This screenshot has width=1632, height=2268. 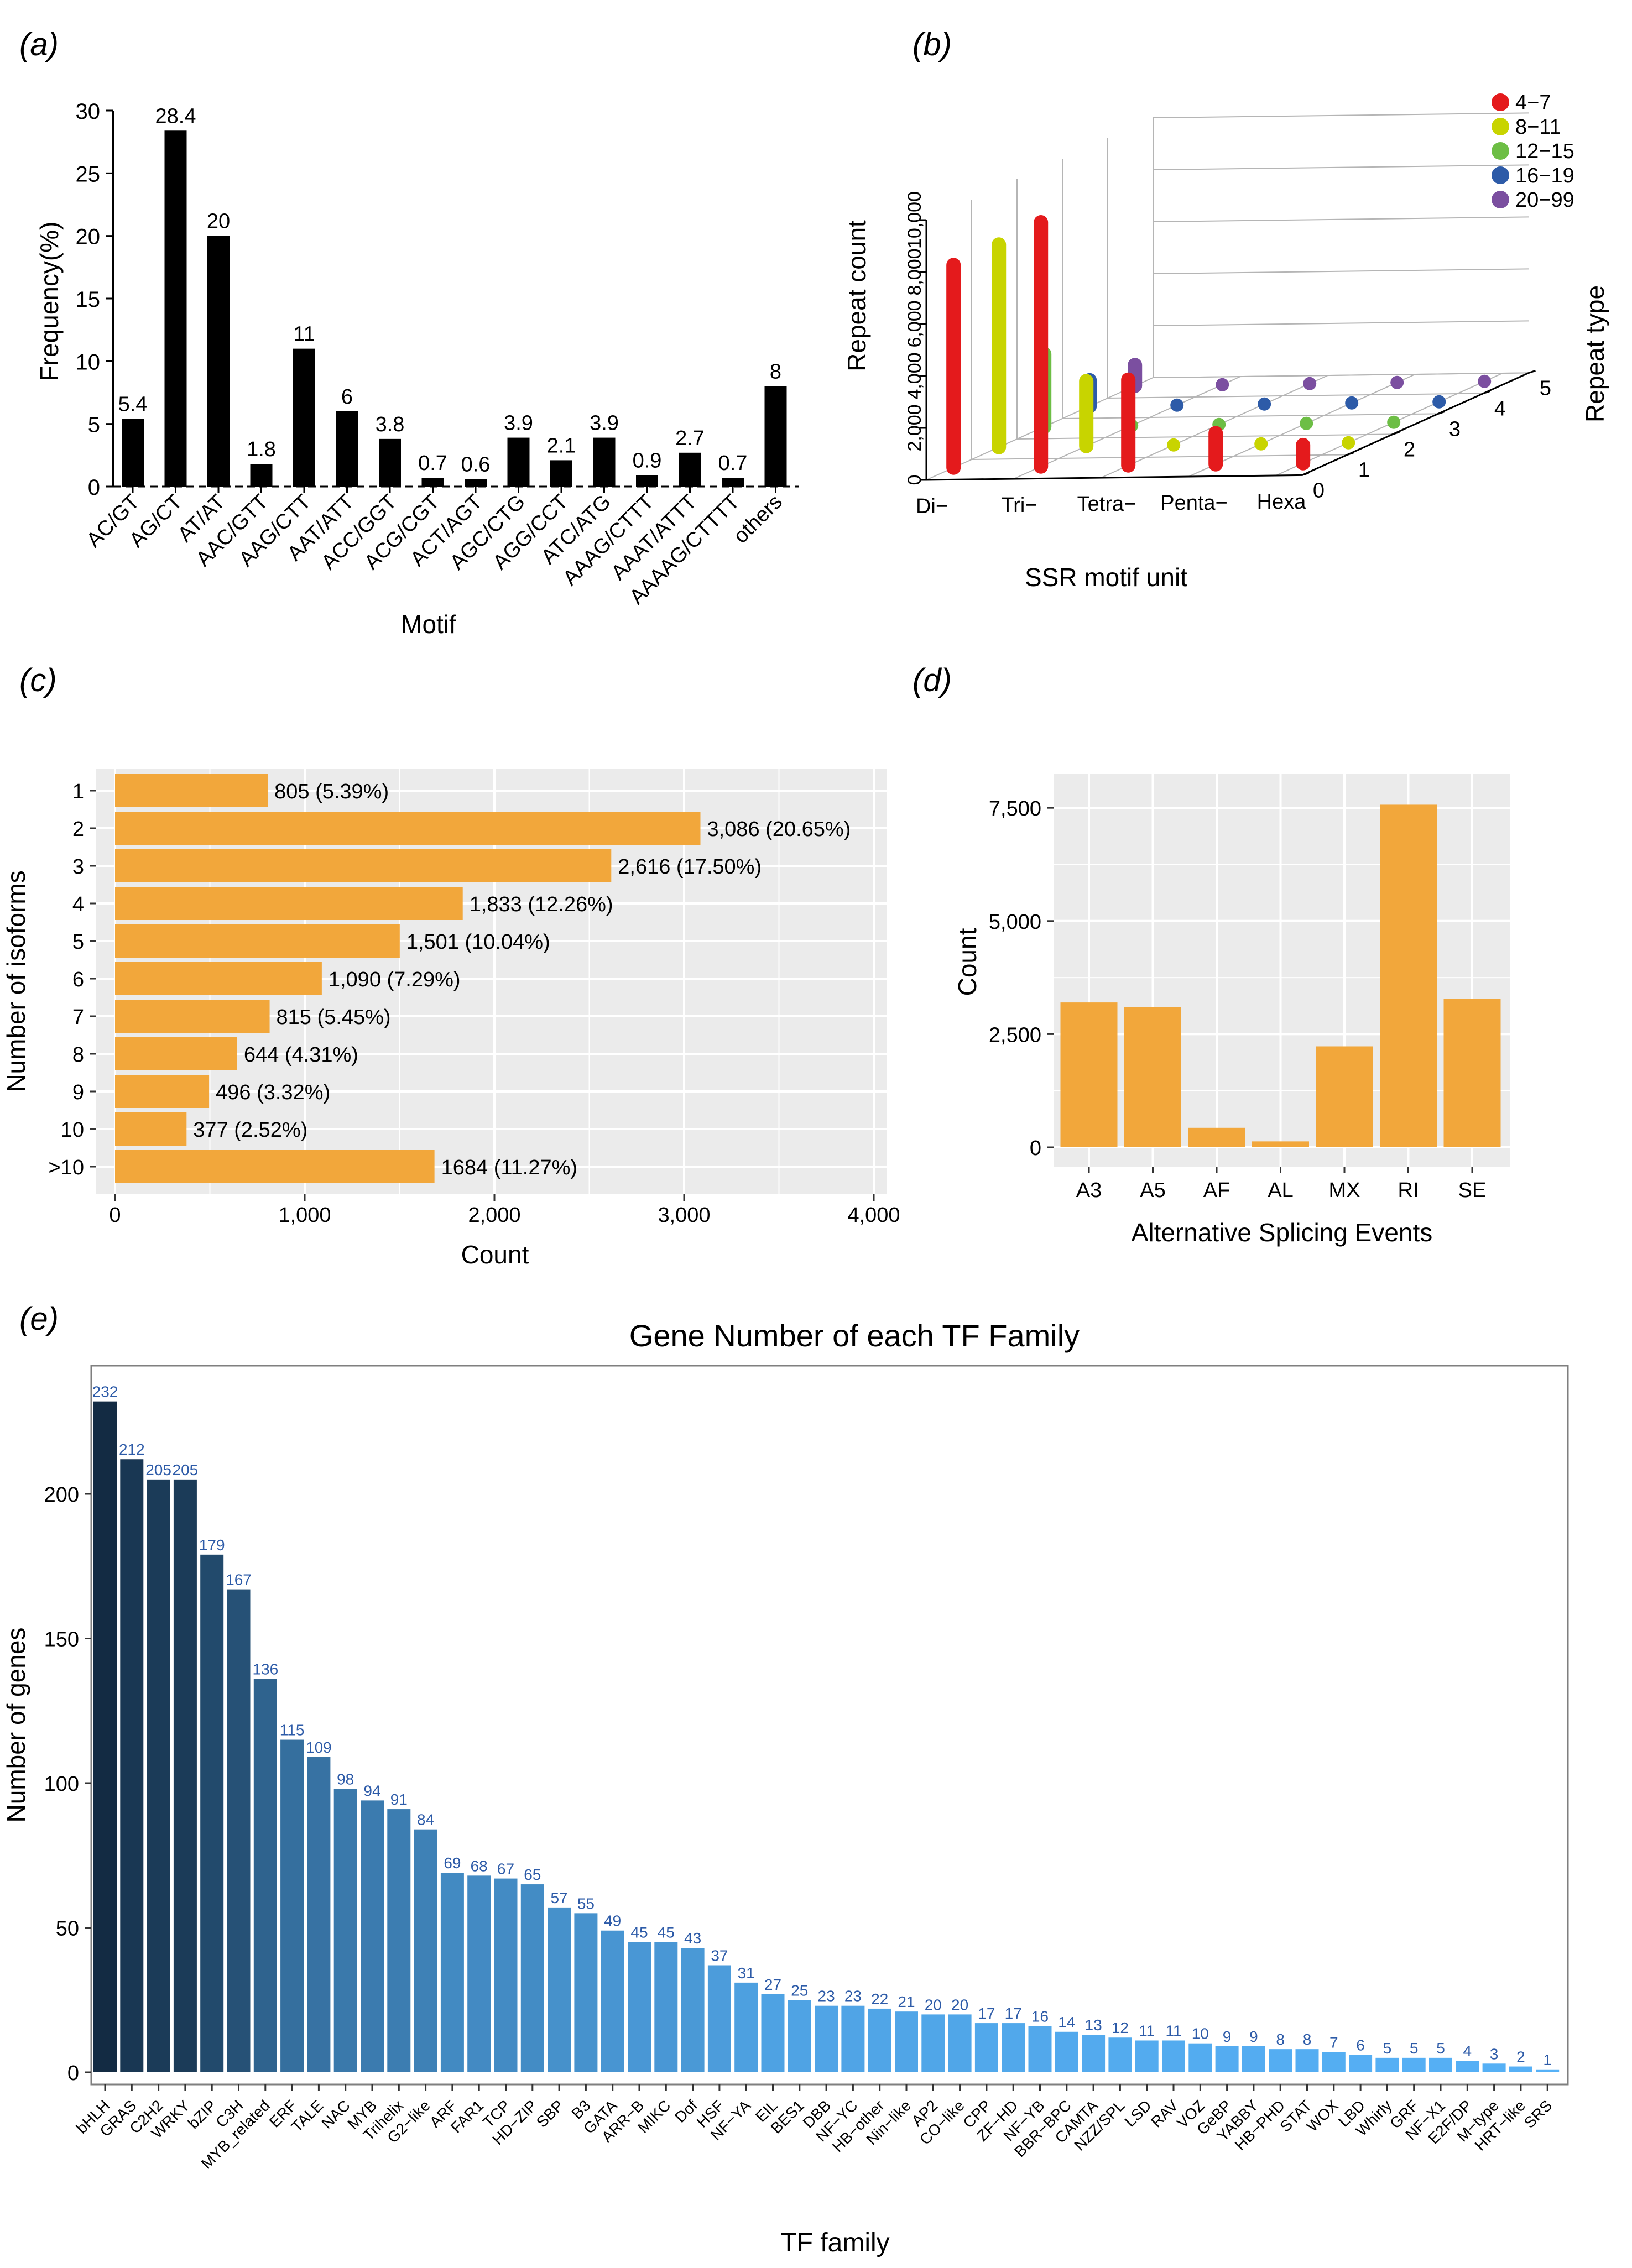 I want to click on panel-e-value-label: 205, so click(x=186, y=1469).